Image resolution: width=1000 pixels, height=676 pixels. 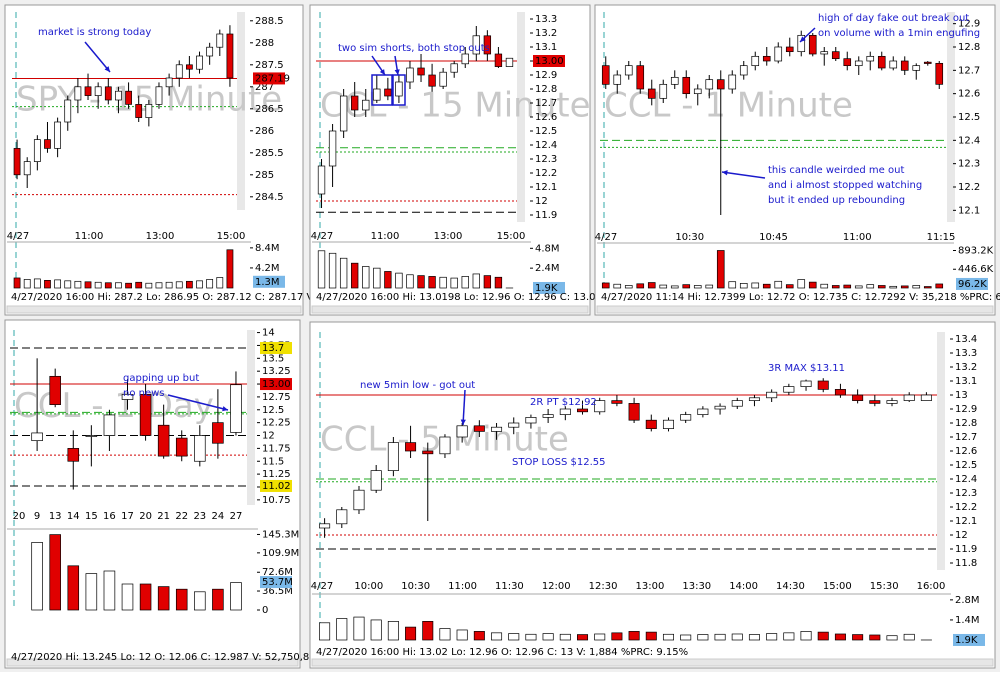 What do you see at coordinates (154, 309) in the screenshot?
I see `scrollbar` at bounding box center [154, 309].